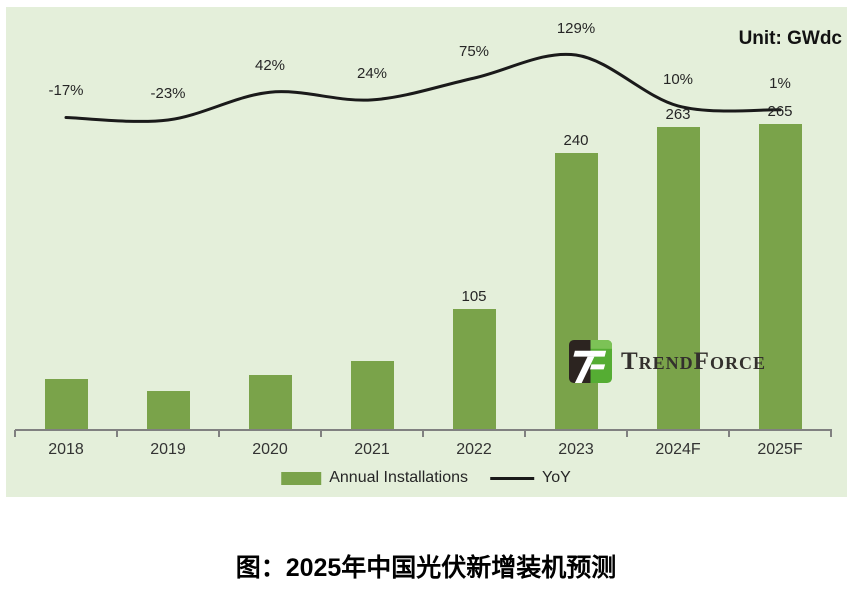 The image size is (852, 589). I want to click on trendforce-wordmark: TrendForce, so click(693, 361).